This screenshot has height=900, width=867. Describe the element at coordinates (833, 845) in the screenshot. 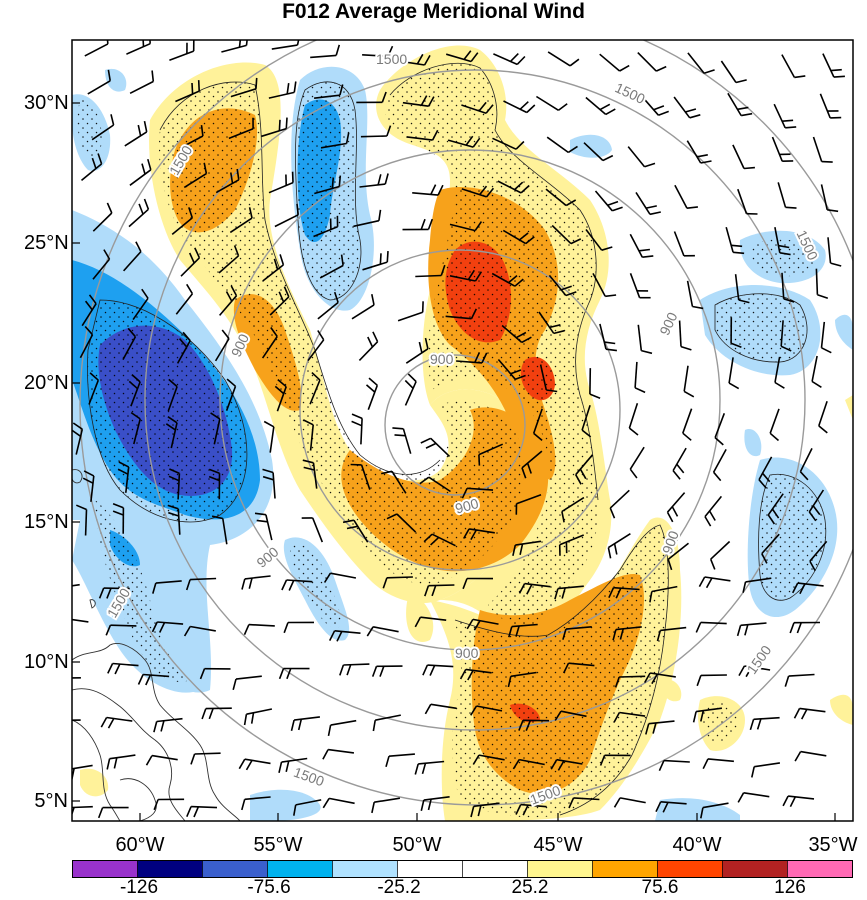

I see `longitude-label-35w: 35°W` at that location.